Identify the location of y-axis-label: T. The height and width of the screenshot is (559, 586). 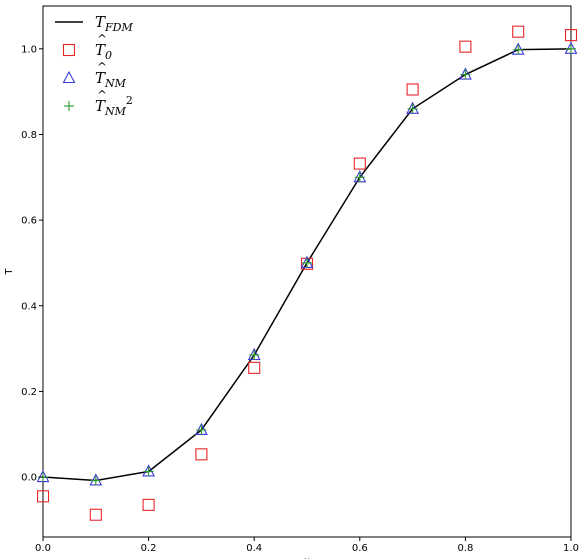
(9, 272).